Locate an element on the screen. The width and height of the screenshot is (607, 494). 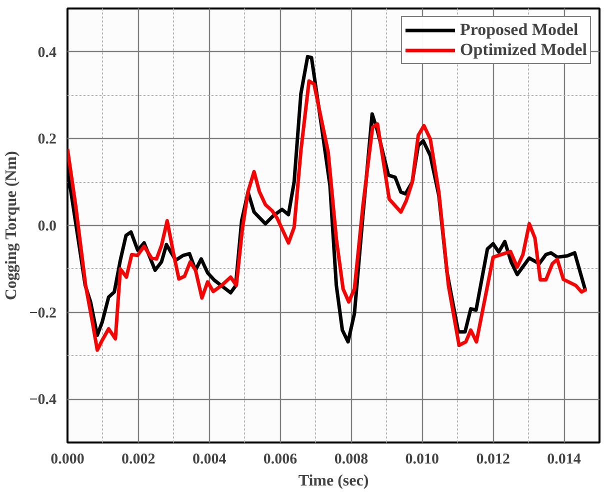
y-tick-label: 0.4 is located at coordinates (47, 52).